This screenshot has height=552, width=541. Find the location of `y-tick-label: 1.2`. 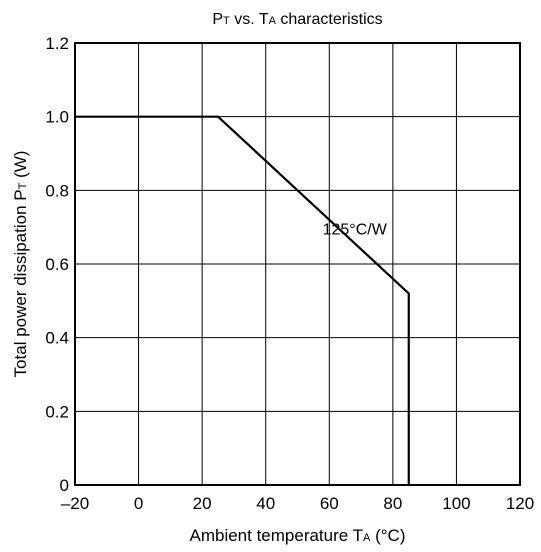

y-tick-label: 1.2 is located at coordinates (57, 43).